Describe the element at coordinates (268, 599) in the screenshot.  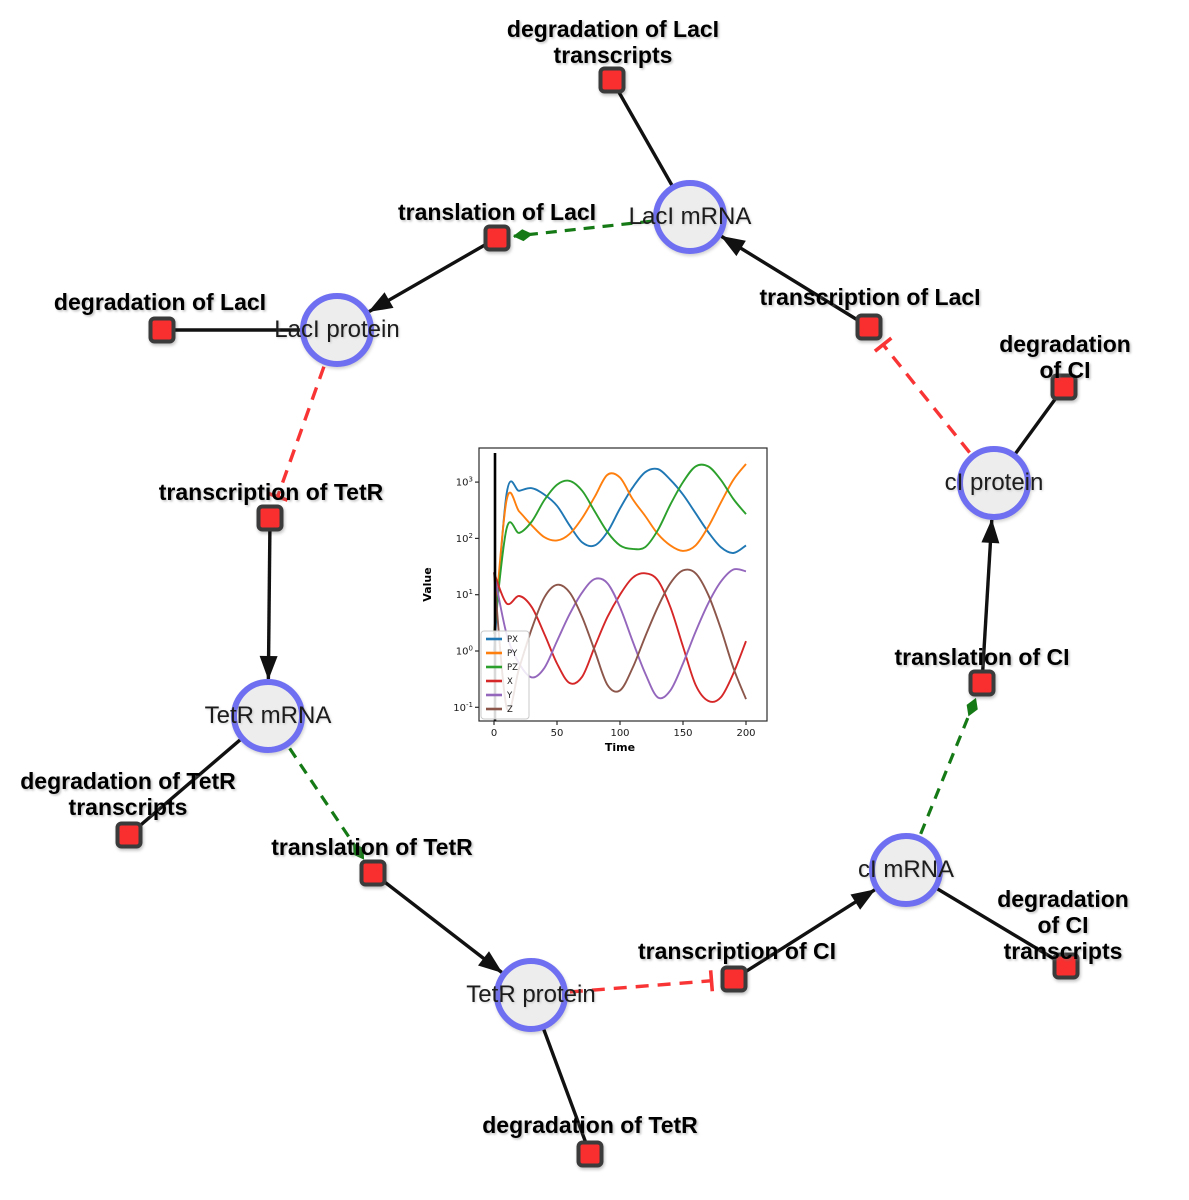
I see `edge-product-transcription-tetr-to-tetr-mrna` at that location.